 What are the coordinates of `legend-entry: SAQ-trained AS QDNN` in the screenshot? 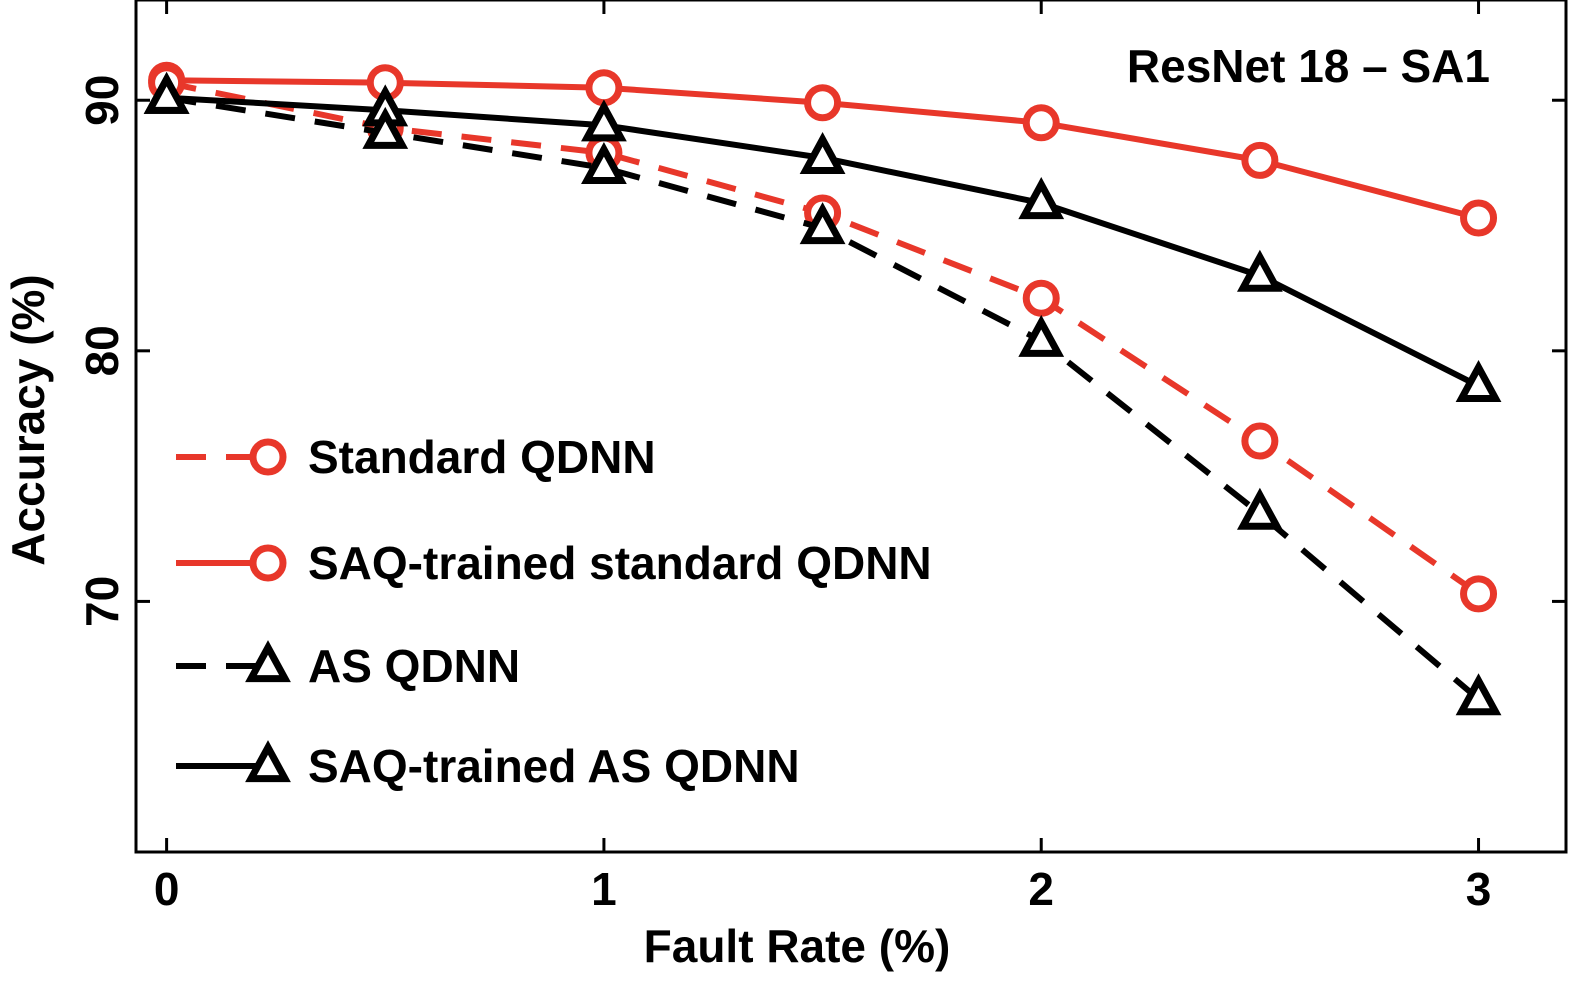 It's located at (488, 766).